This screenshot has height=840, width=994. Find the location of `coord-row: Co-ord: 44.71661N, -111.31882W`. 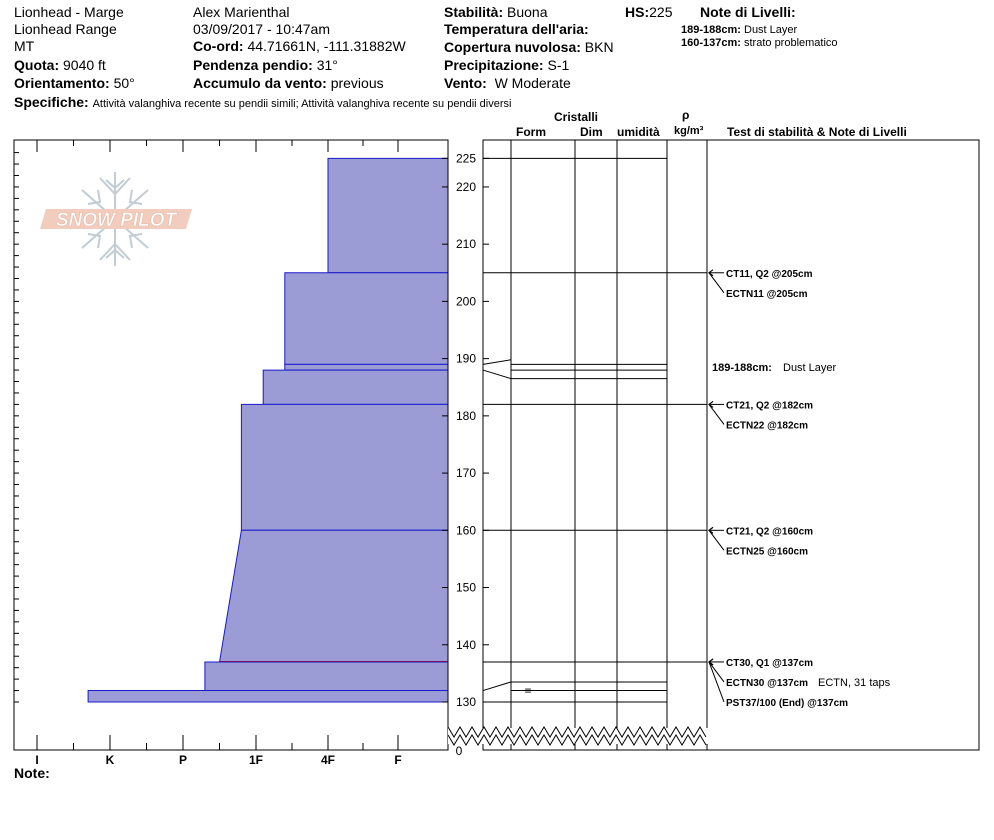

coord-row: Co-ord: 44.71661N, -111.31882W is located at coordinates (299, 46).